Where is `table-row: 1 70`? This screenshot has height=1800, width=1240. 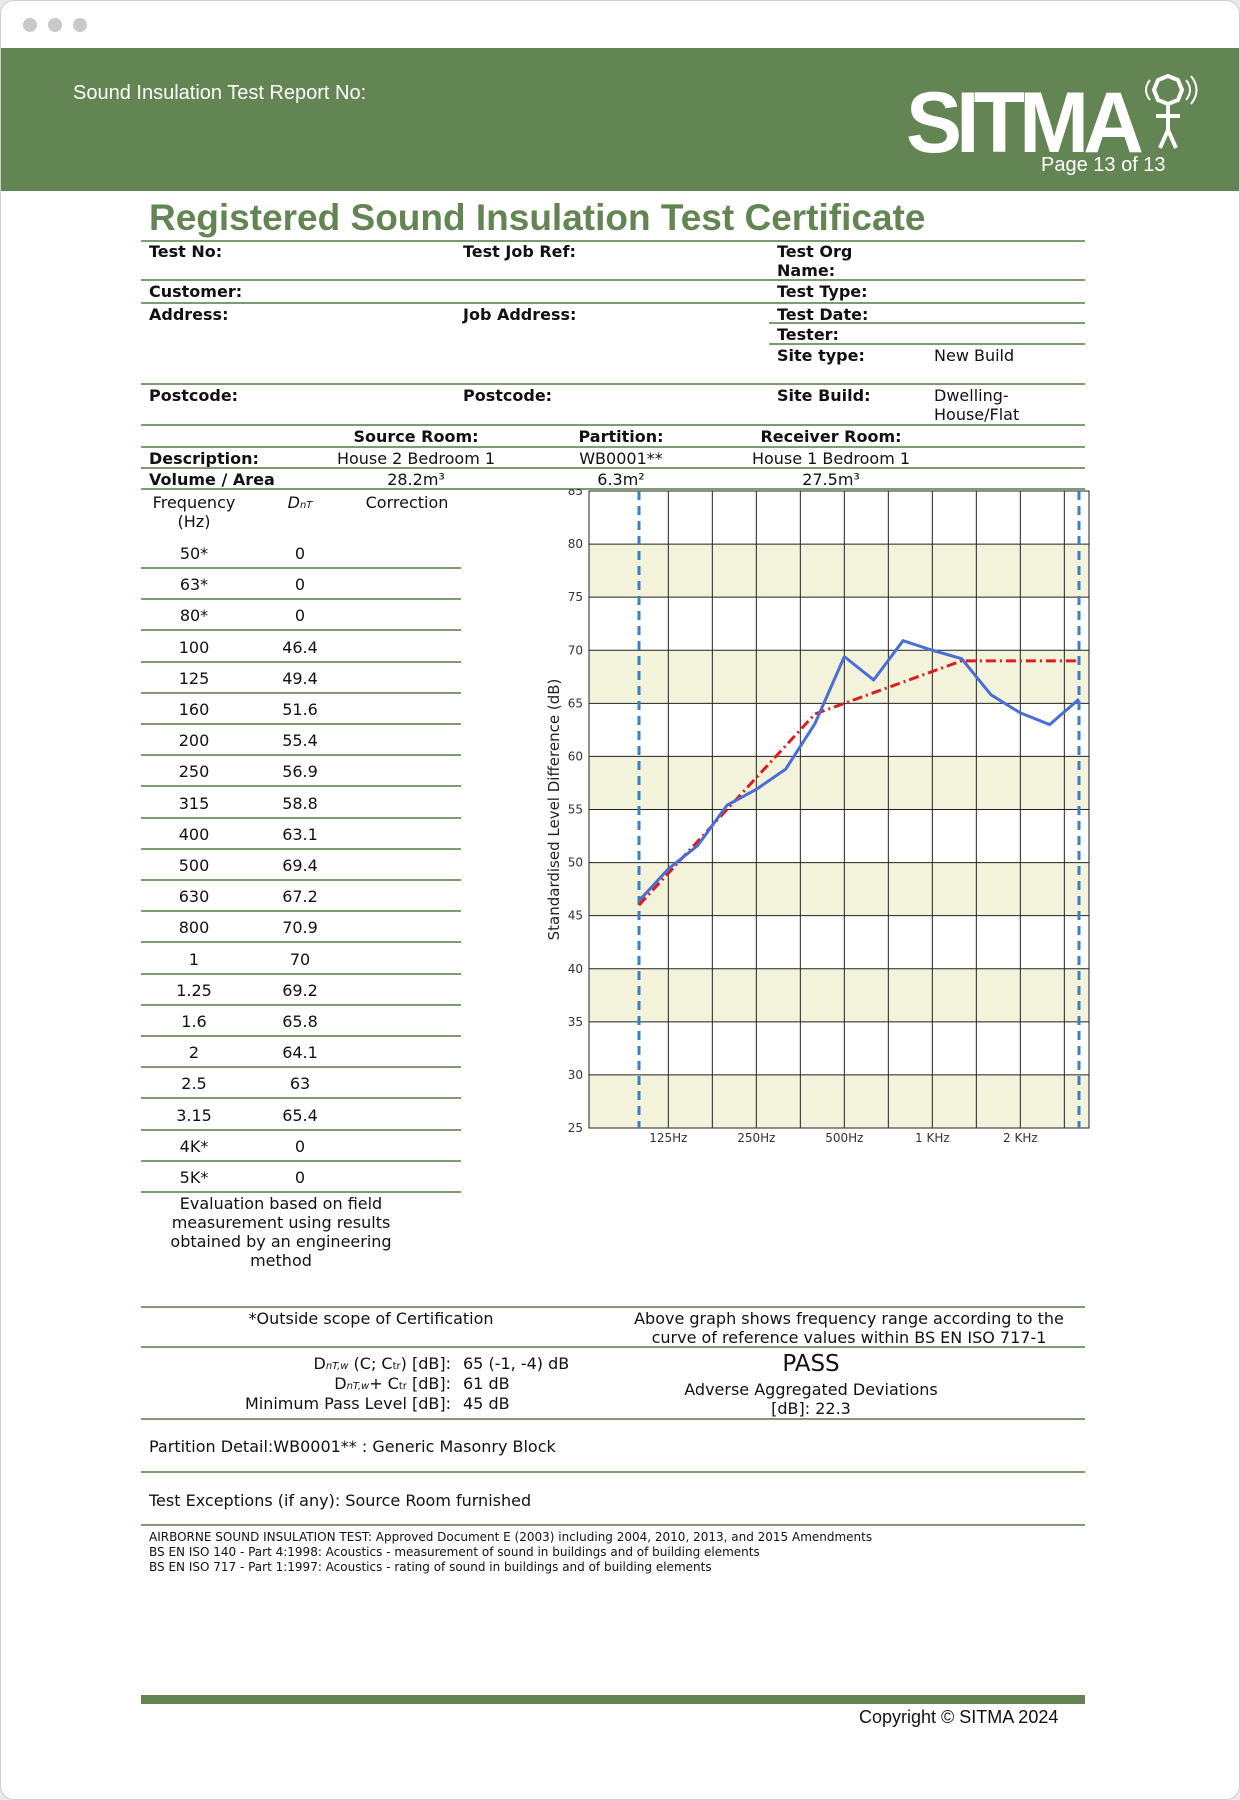
table-row: 1 70 is located at coordinates (301, 959).